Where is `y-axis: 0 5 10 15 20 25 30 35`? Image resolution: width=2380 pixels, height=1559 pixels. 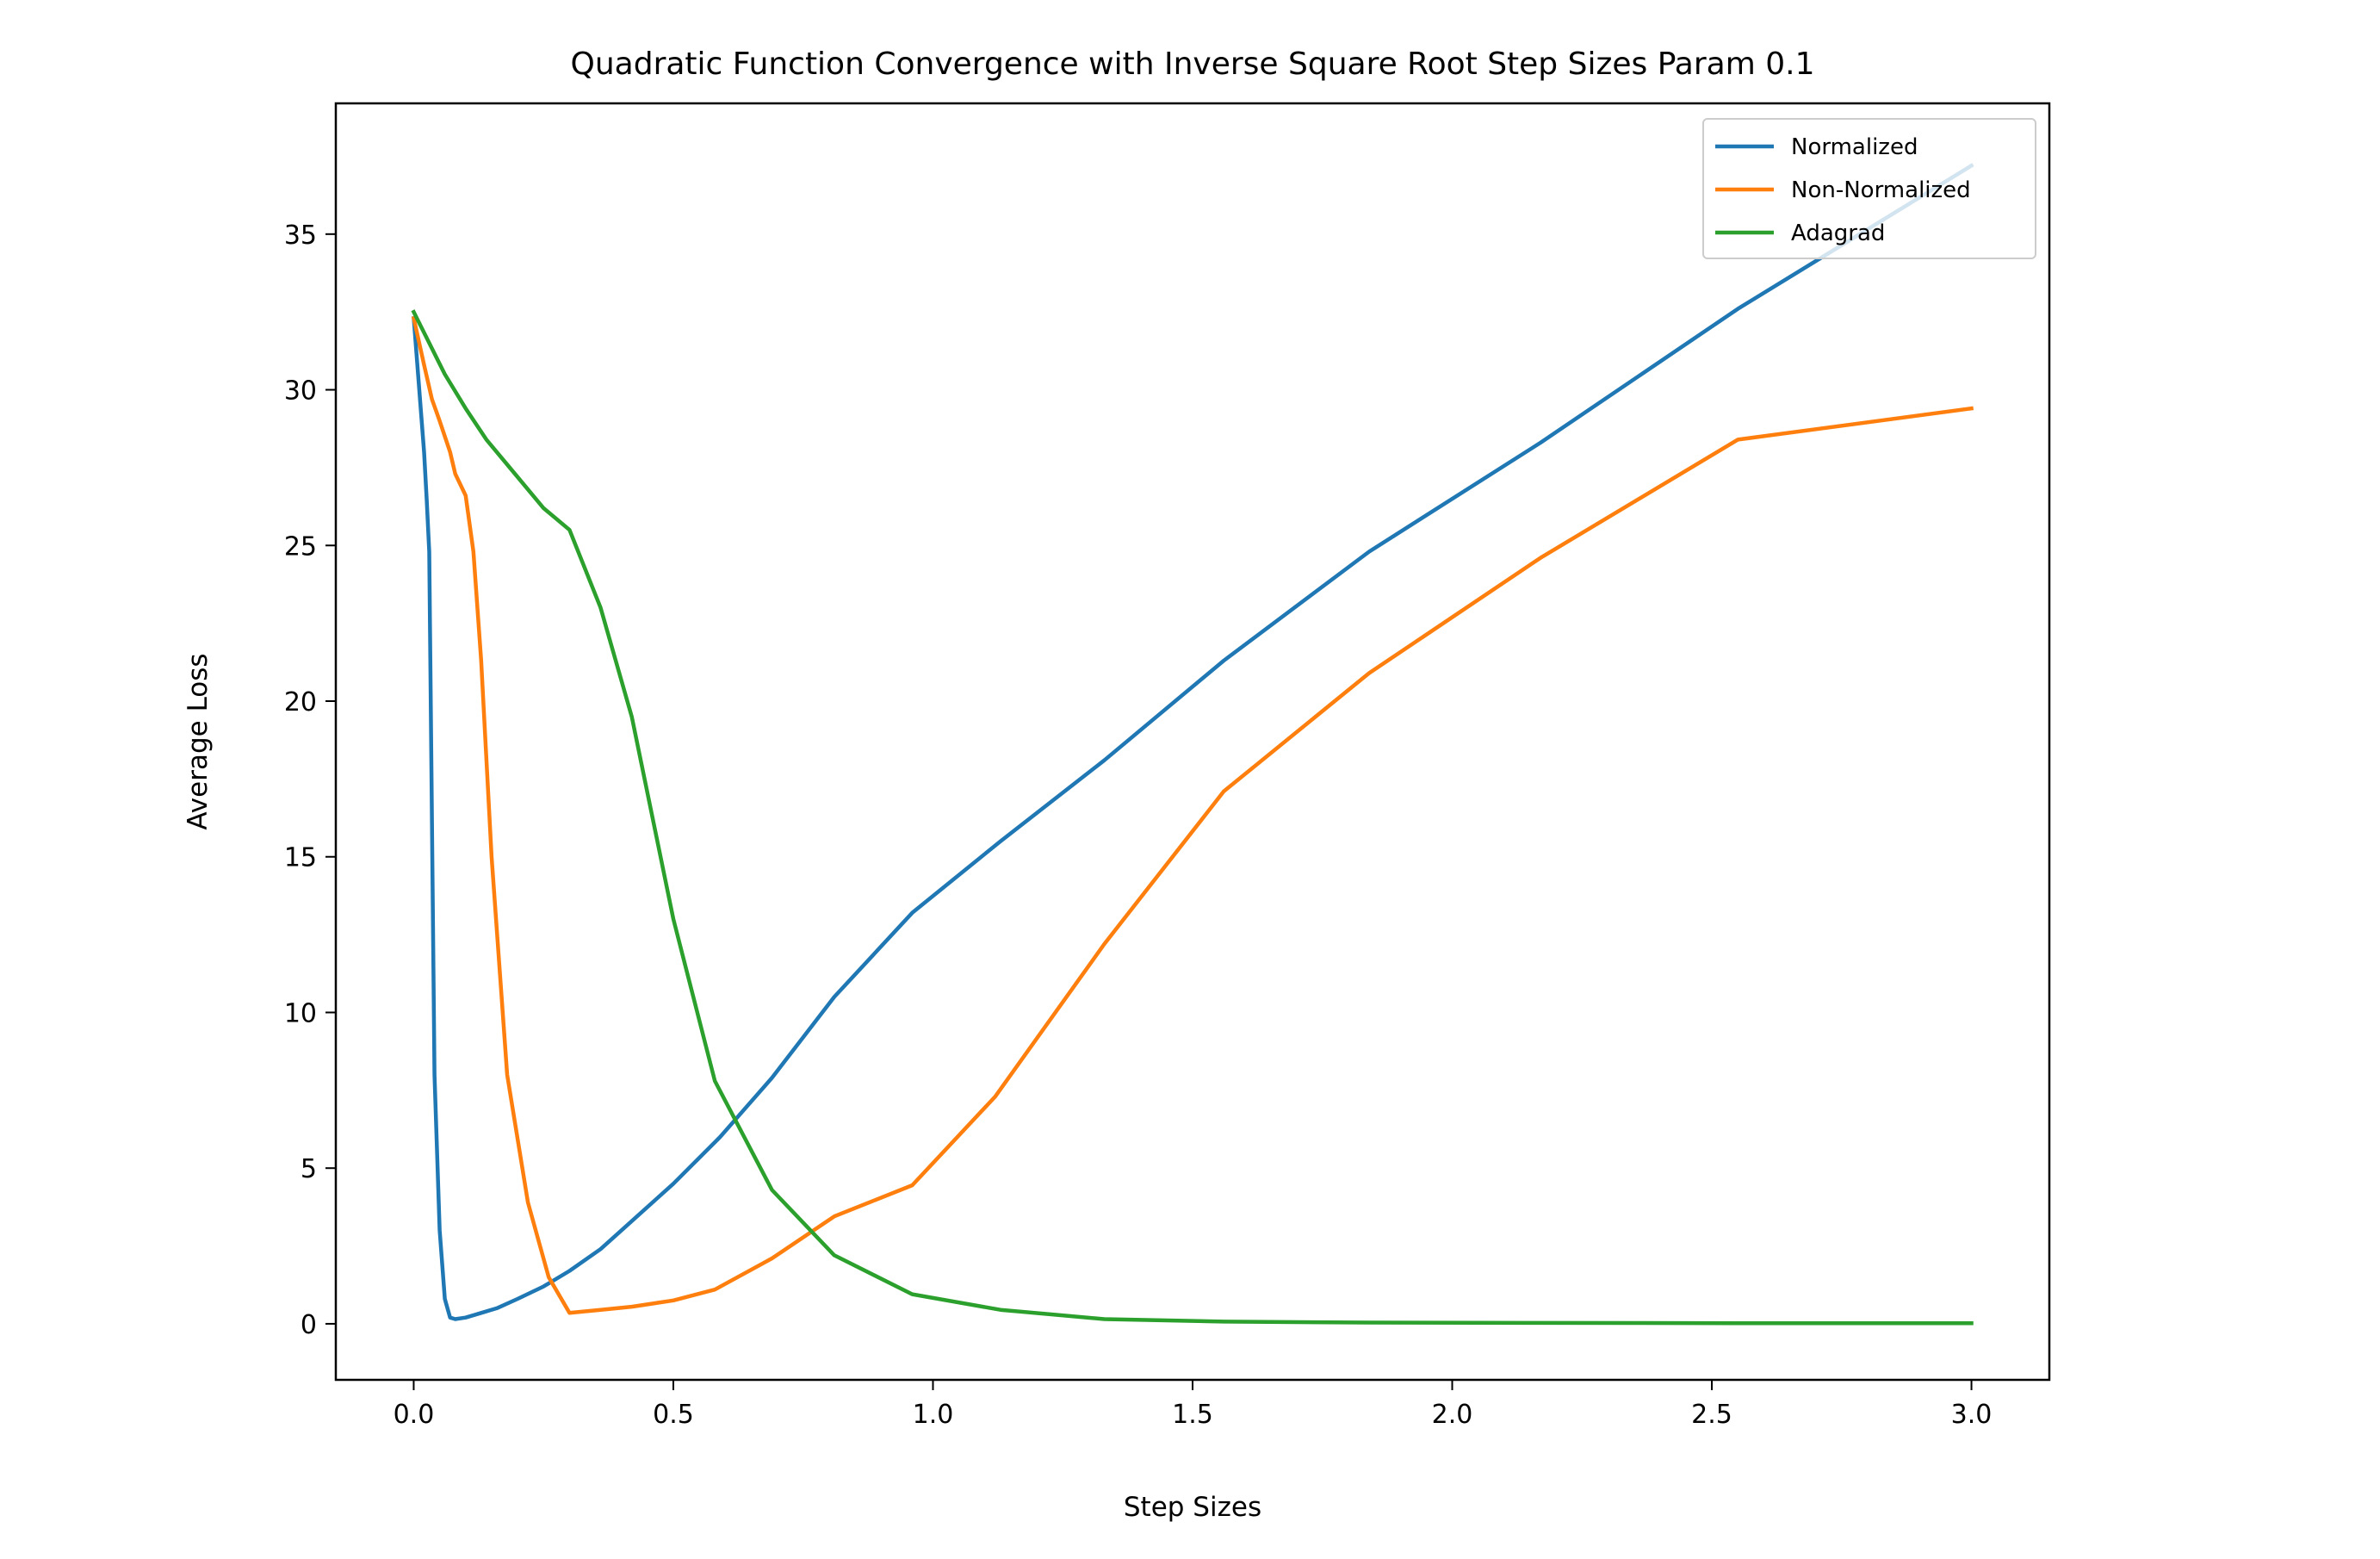
y-axis: 0 5 10 15 20 25 30 35 is located at coordinates (310, 780).